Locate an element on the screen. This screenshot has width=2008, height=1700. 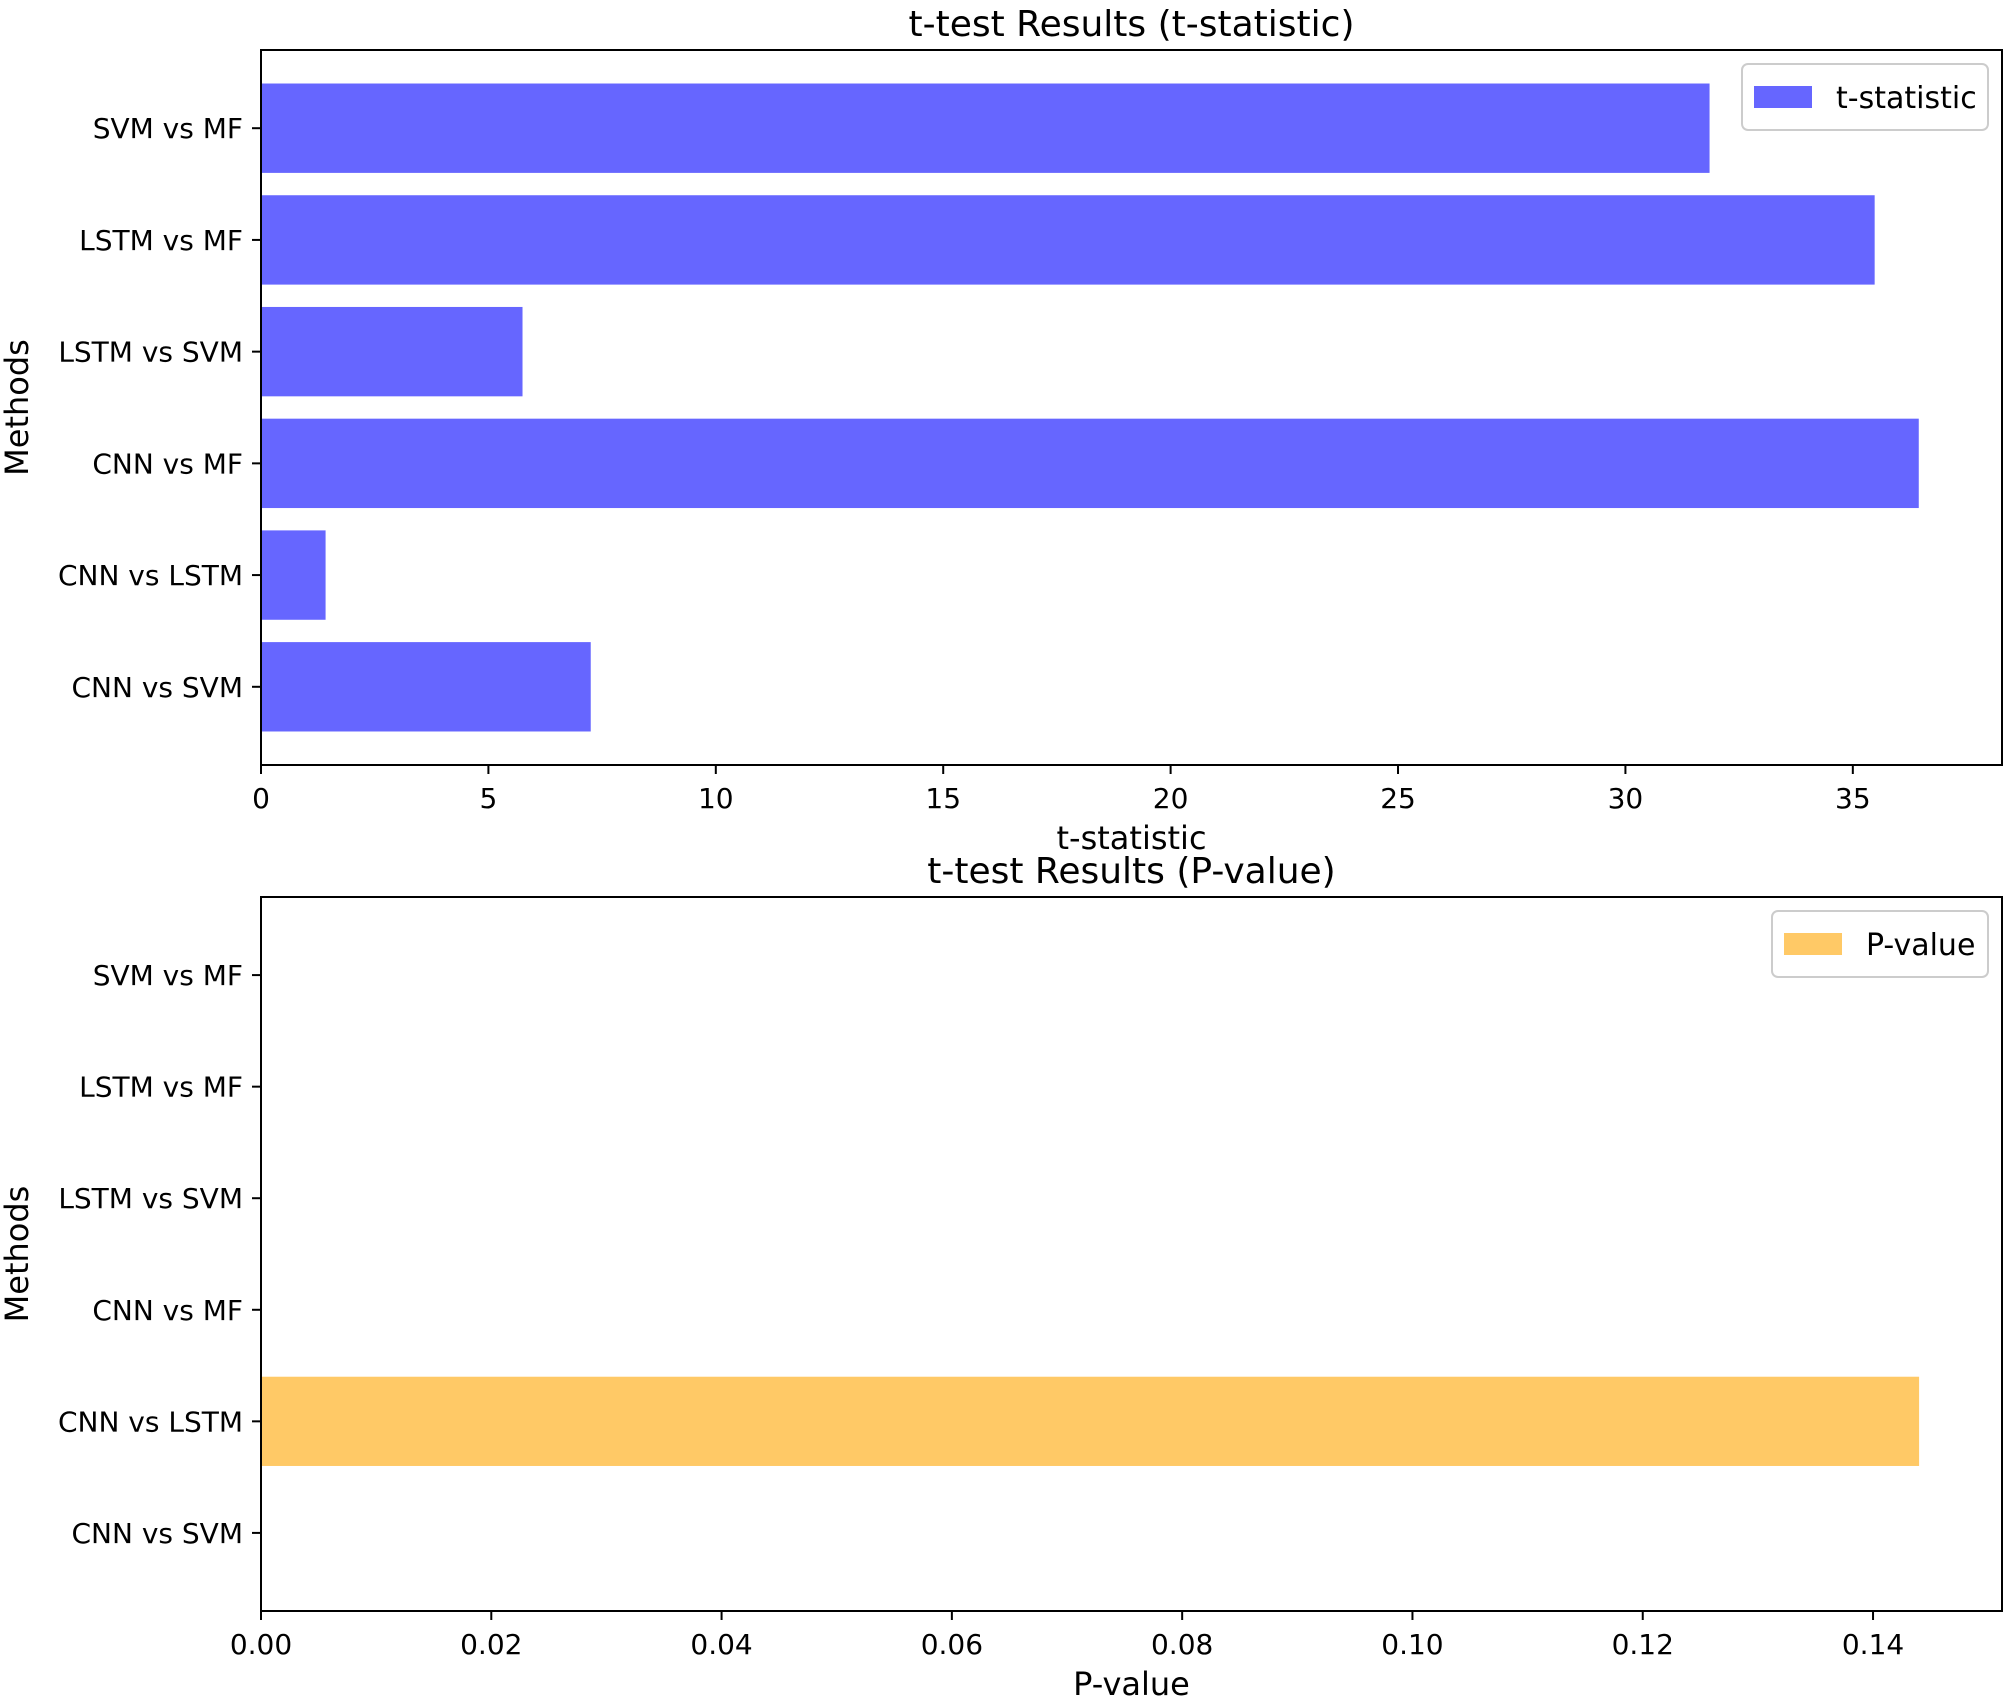
t-statistic-y-tick-label: CNN vs SVM is located at coordinates (158, 687).